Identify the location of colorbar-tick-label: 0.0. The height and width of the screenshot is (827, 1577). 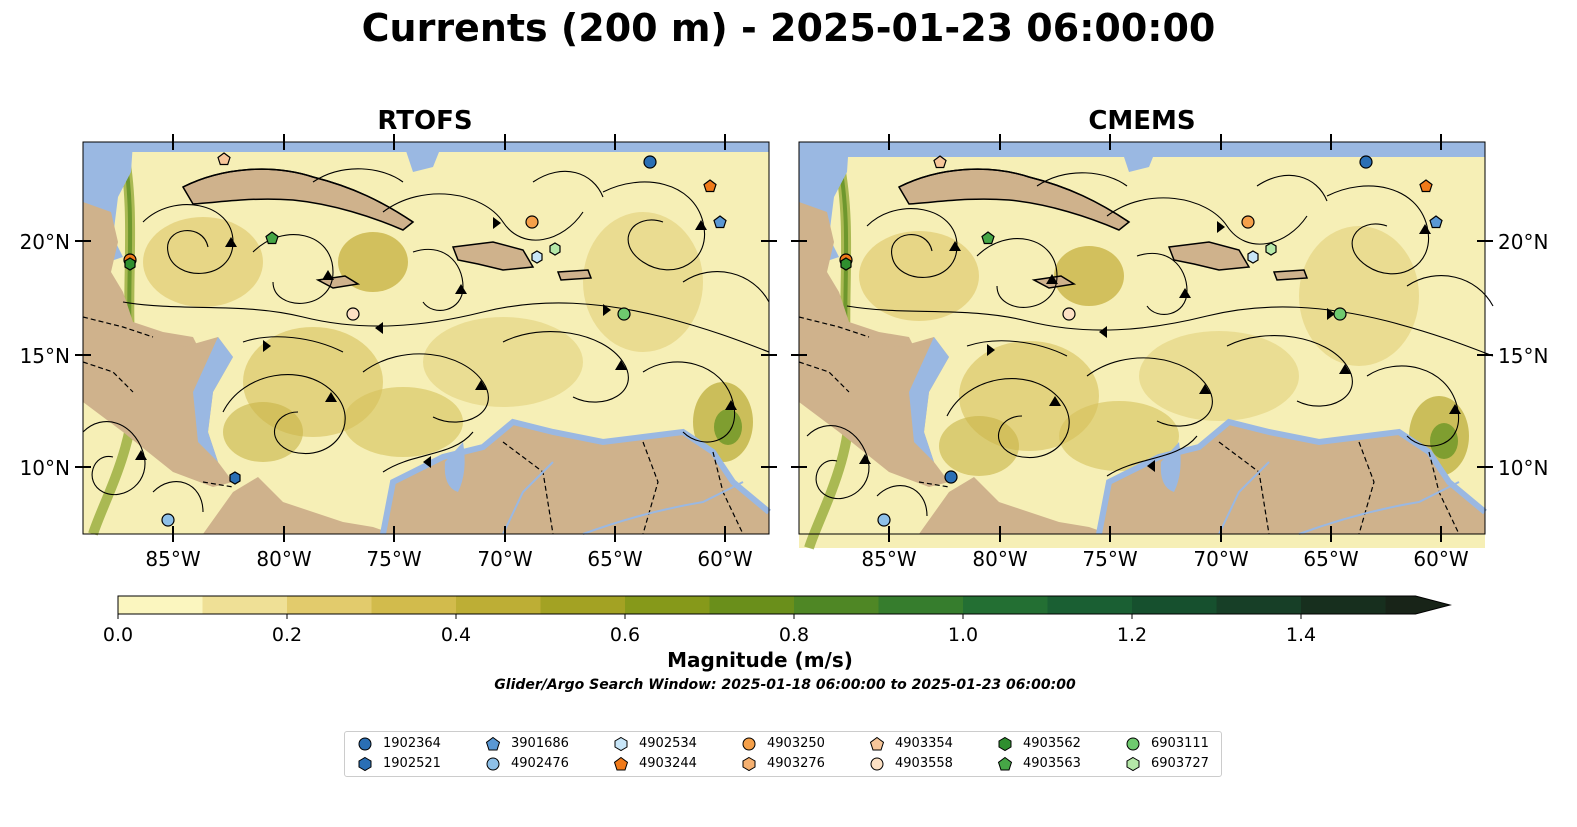
(118, 635).